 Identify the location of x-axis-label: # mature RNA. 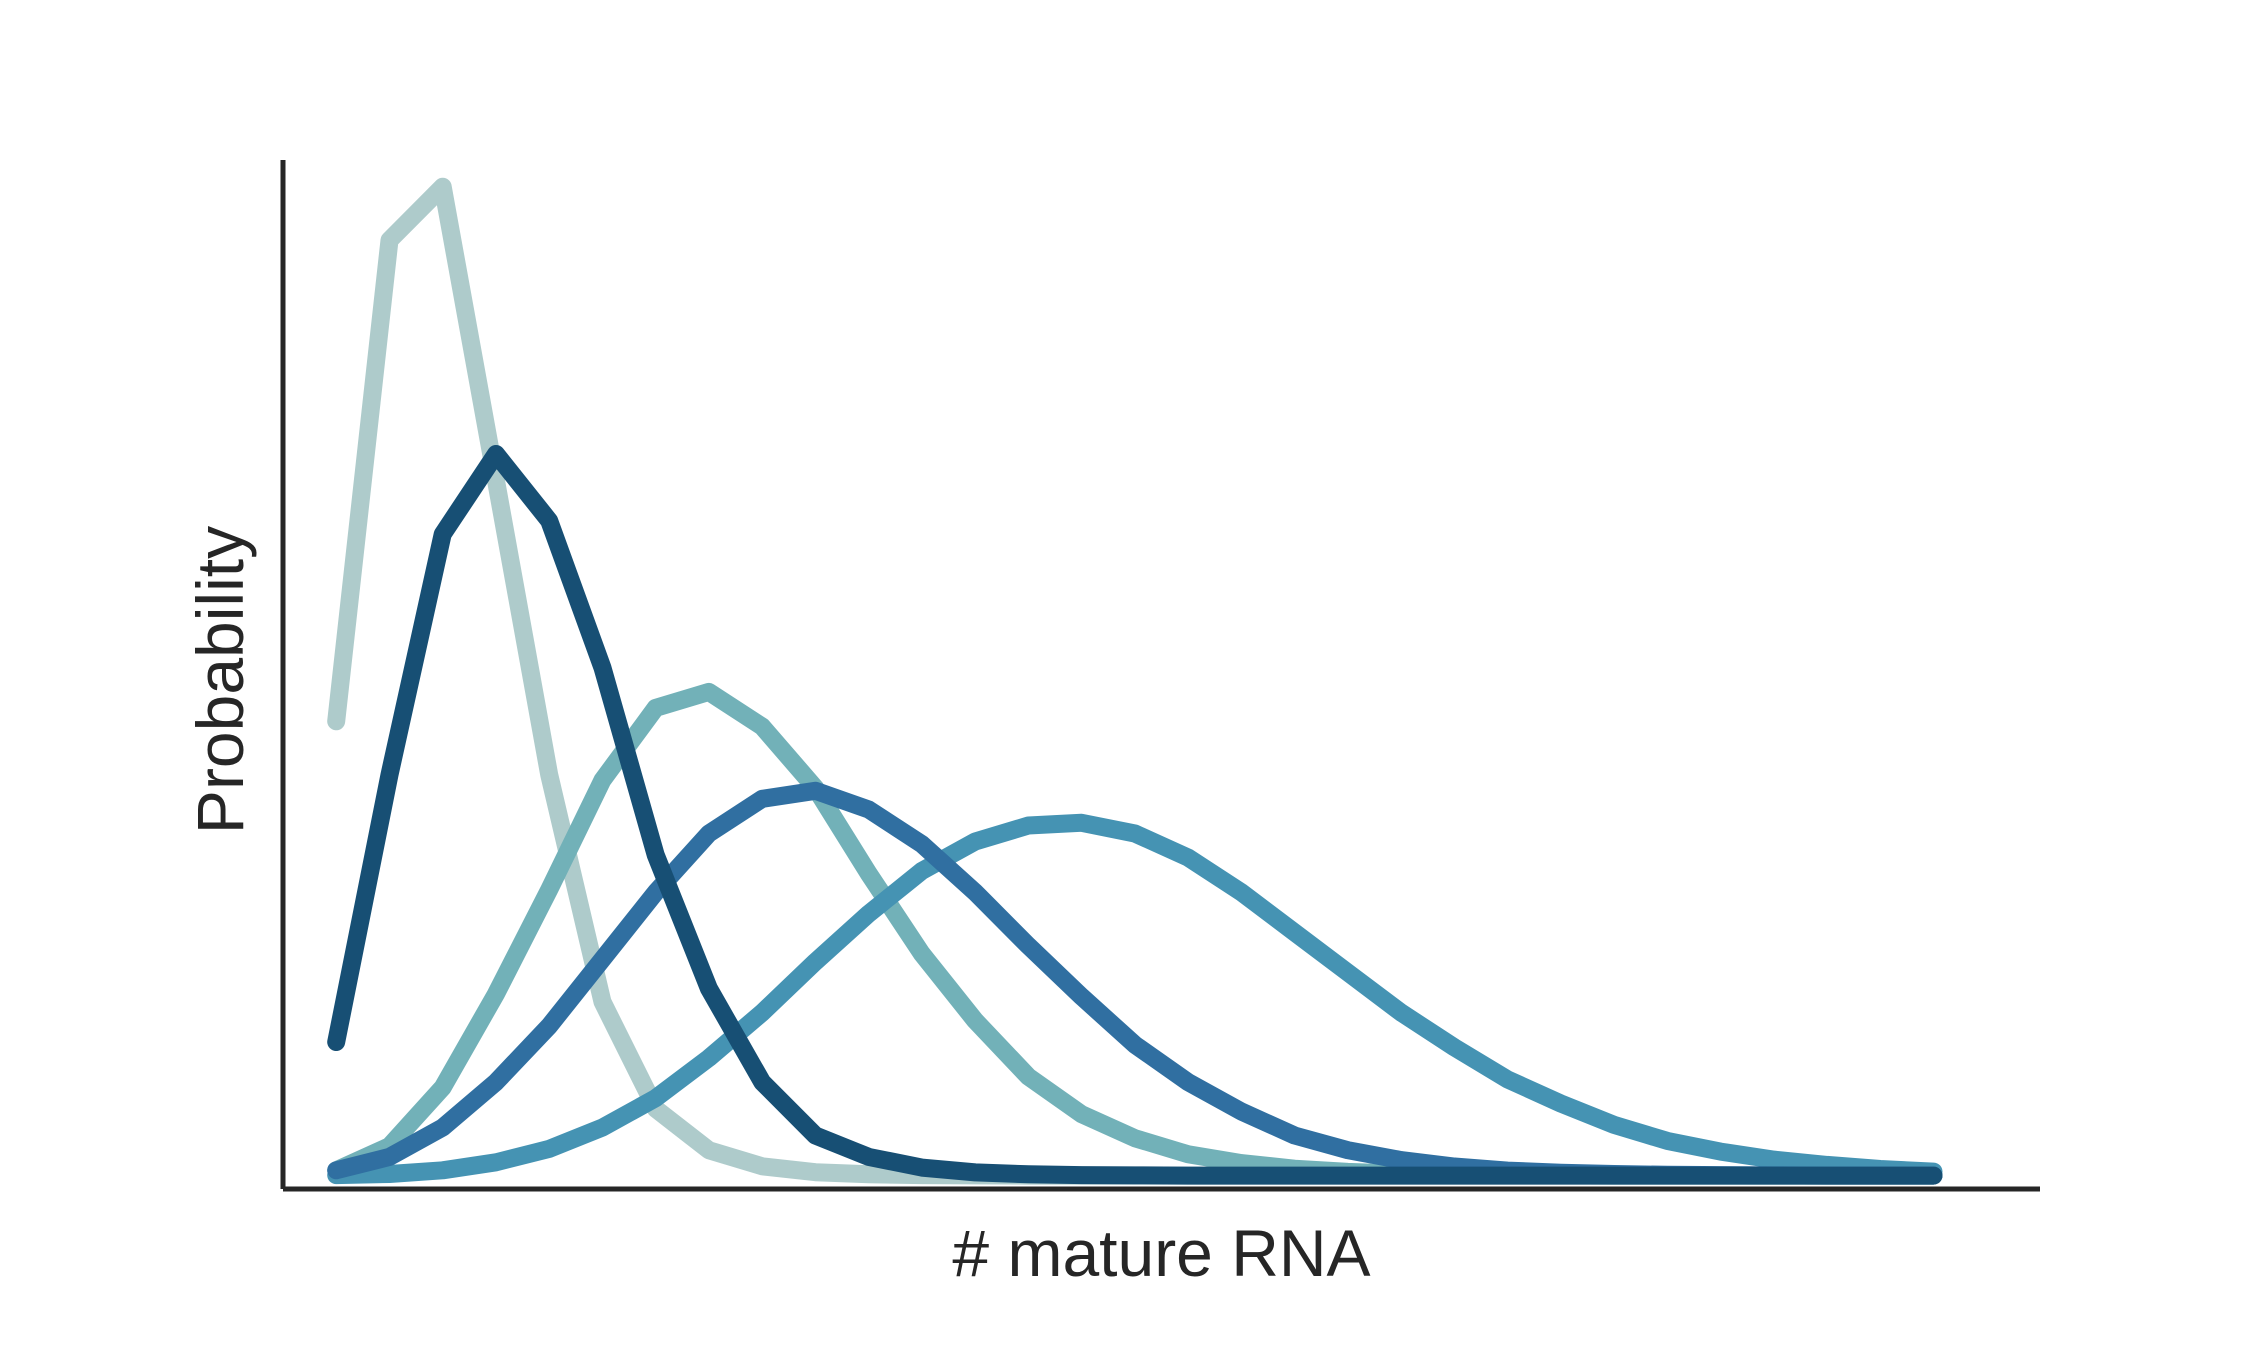
(1161, 1253).